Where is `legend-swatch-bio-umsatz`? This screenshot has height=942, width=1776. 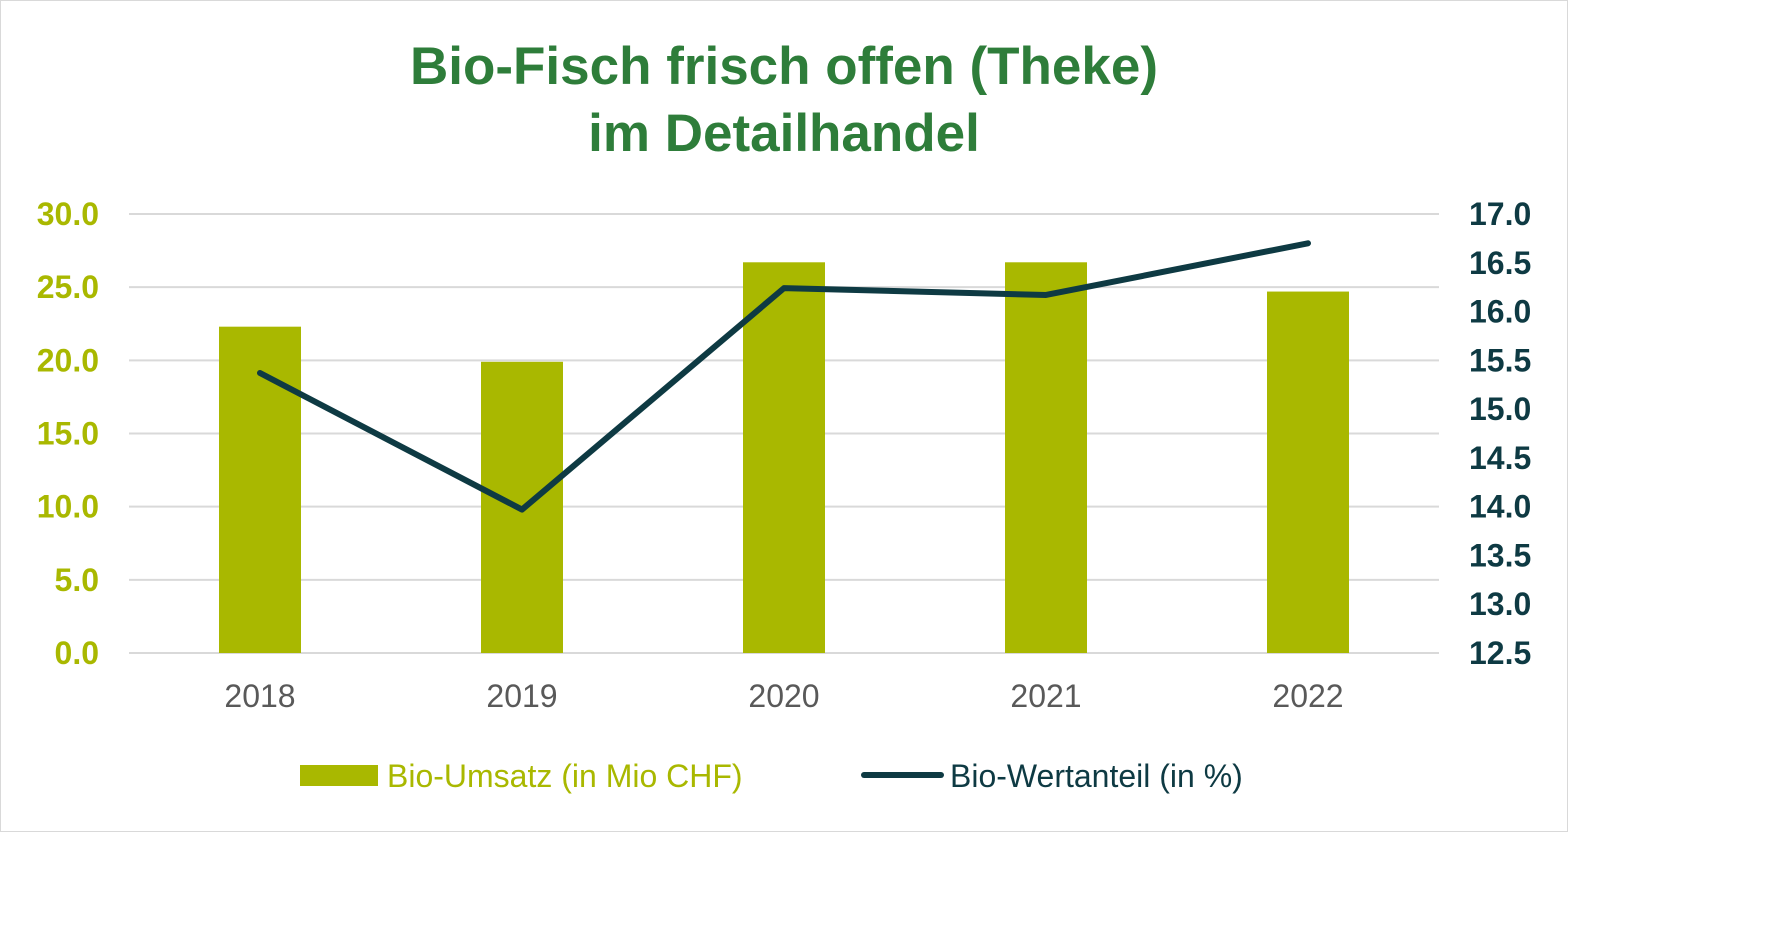
legend-swatch-bio-umsatz is located at coordinates (339, 775).